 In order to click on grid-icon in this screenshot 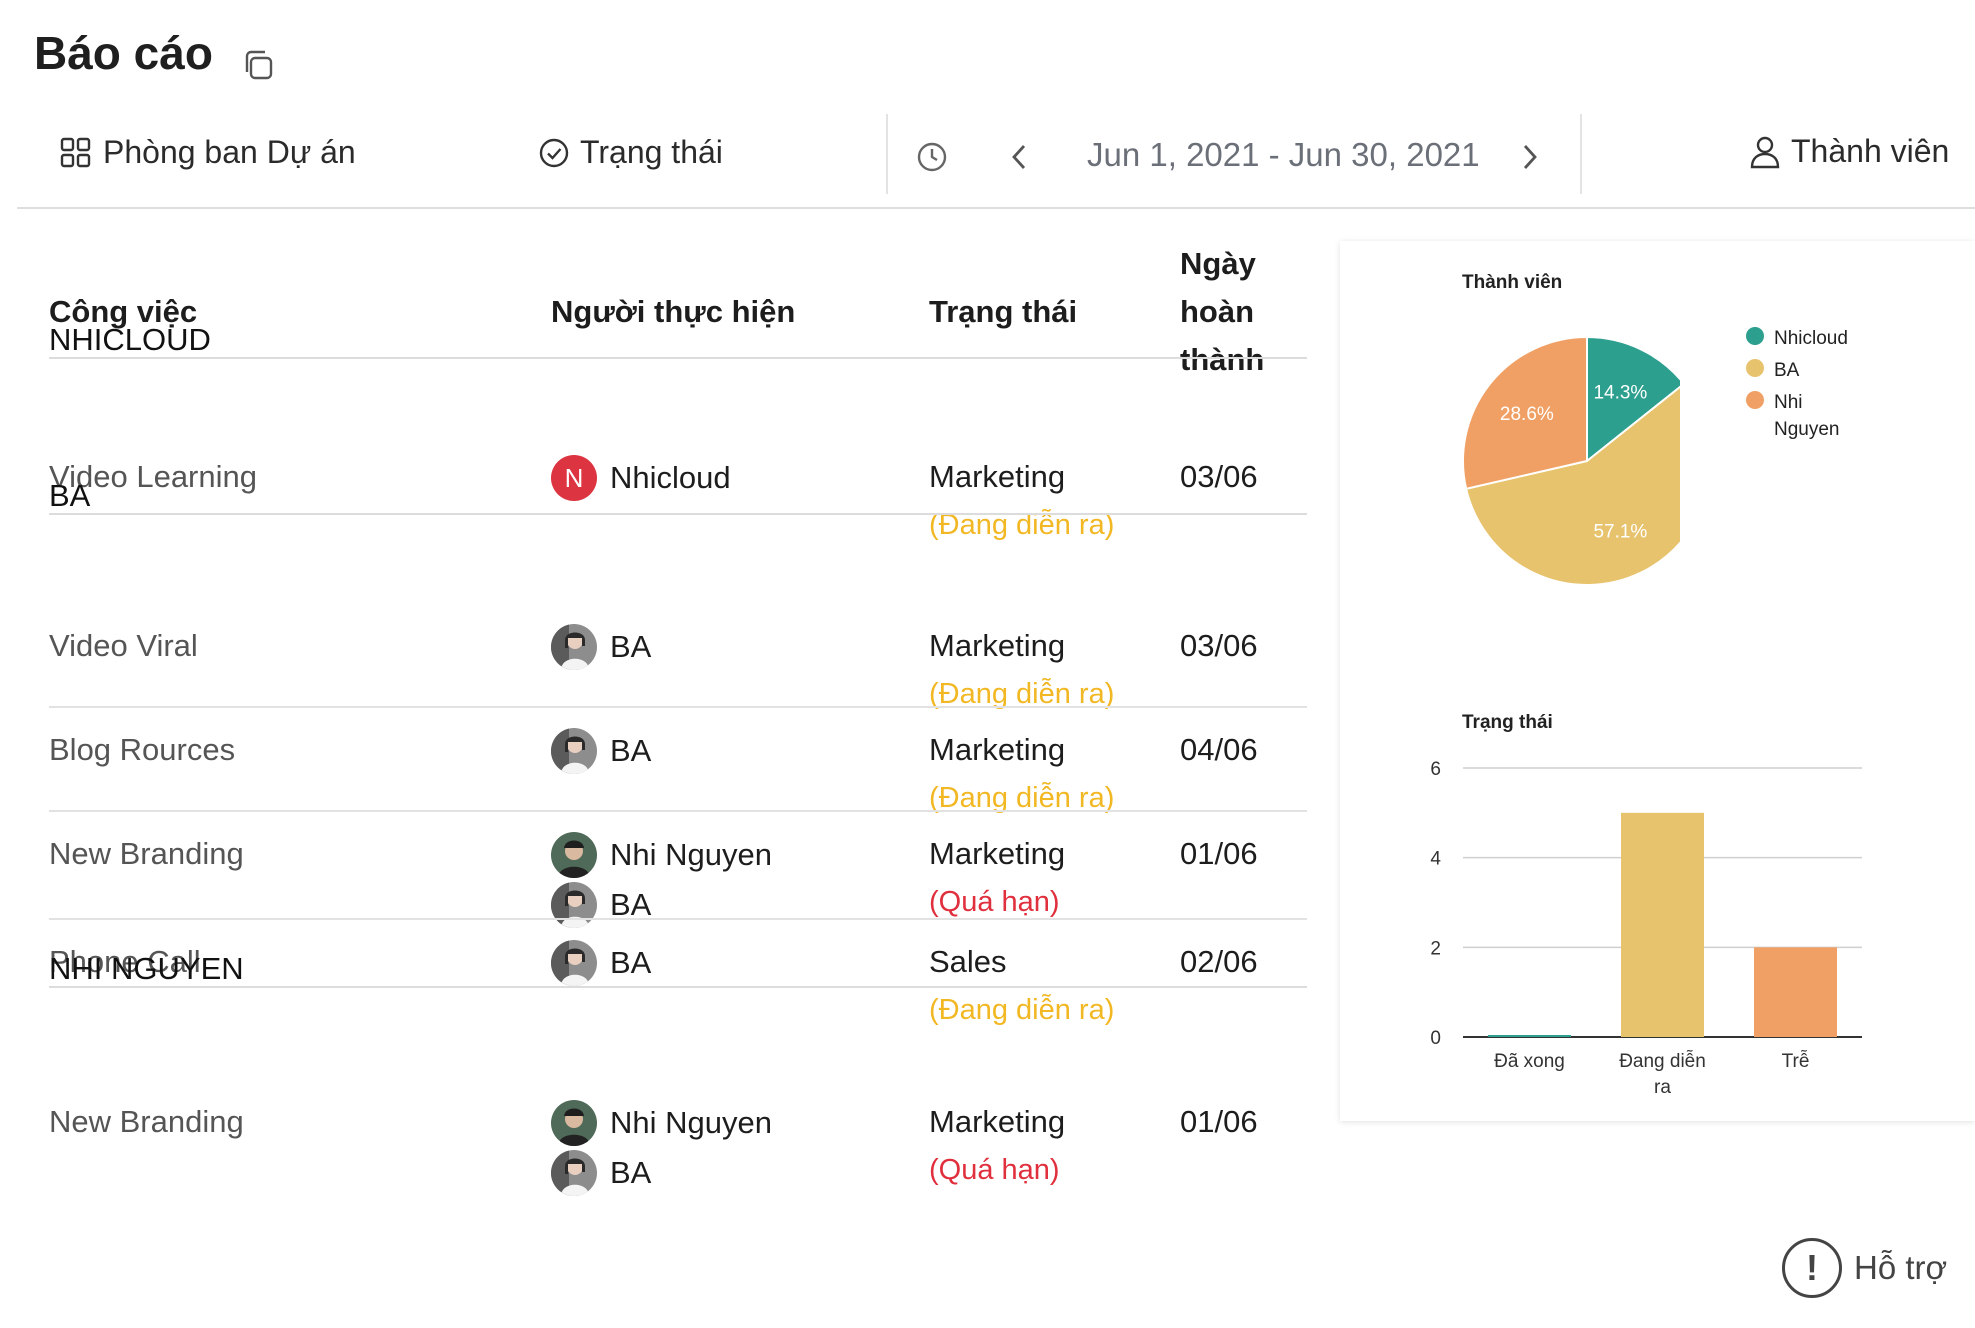, I will do `click(75, 152)`.